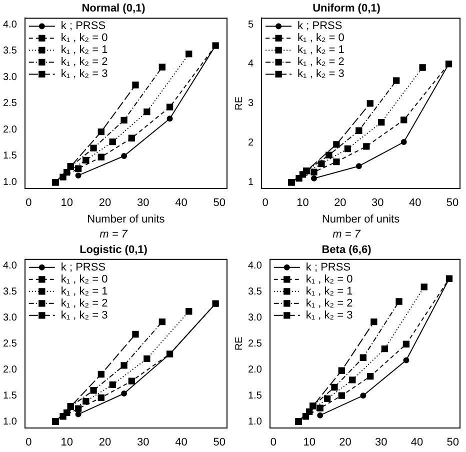 This screenshot has height=452, width=466. Describe the element at coordinates (114, 250) in the screenshot. I see `chart-title: Logistic (0,1)` at that location.